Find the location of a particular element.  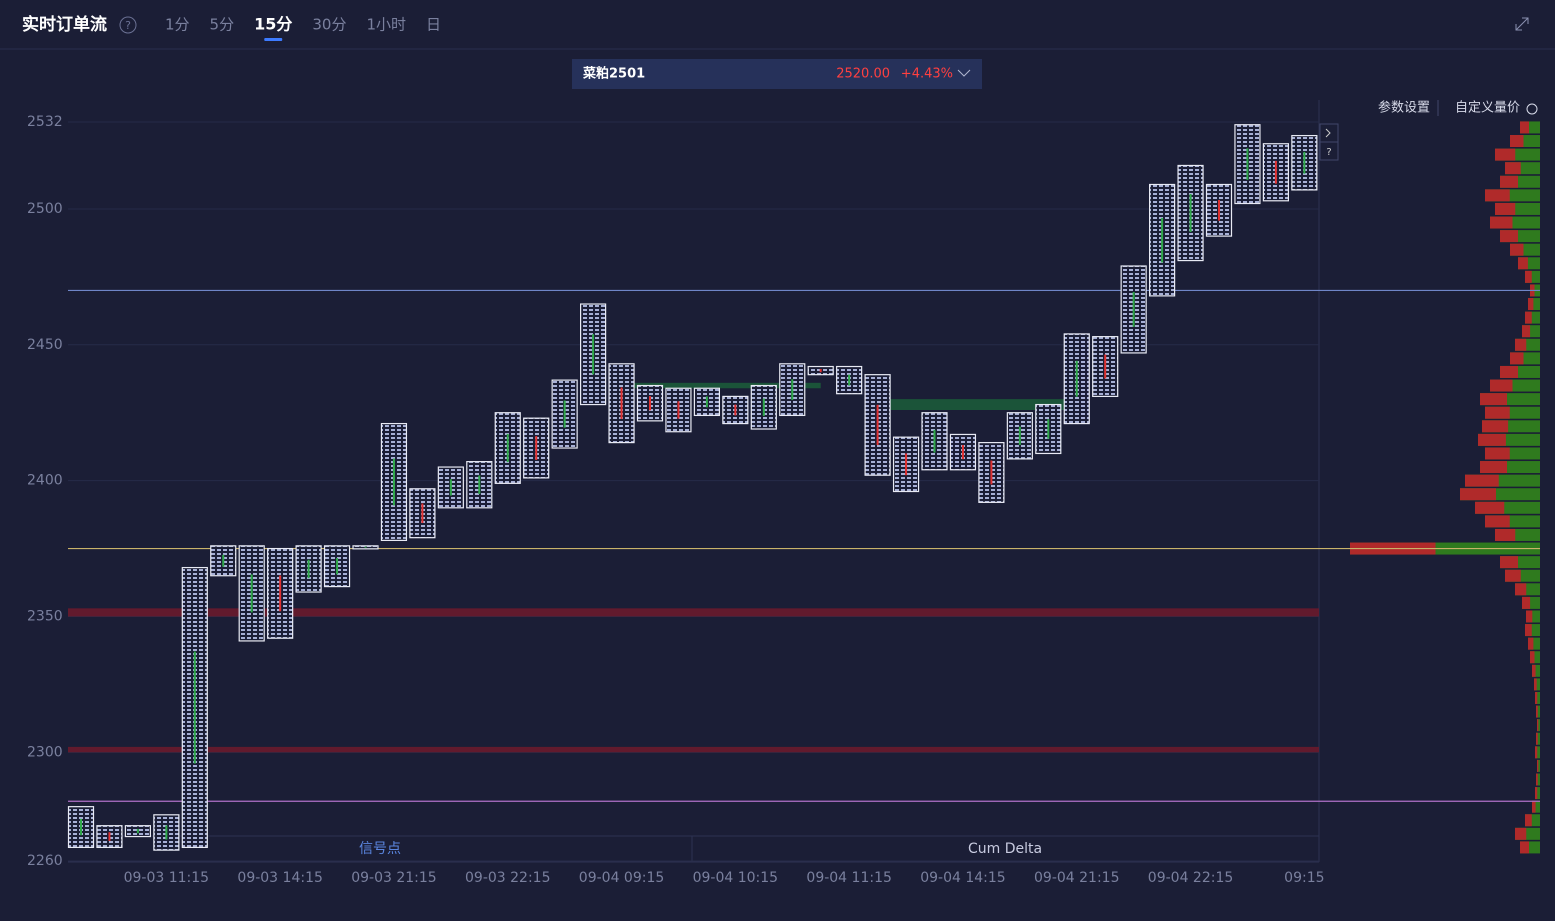

x-tick-label: 09-03 22:15 is located at coordinates (507, 878).